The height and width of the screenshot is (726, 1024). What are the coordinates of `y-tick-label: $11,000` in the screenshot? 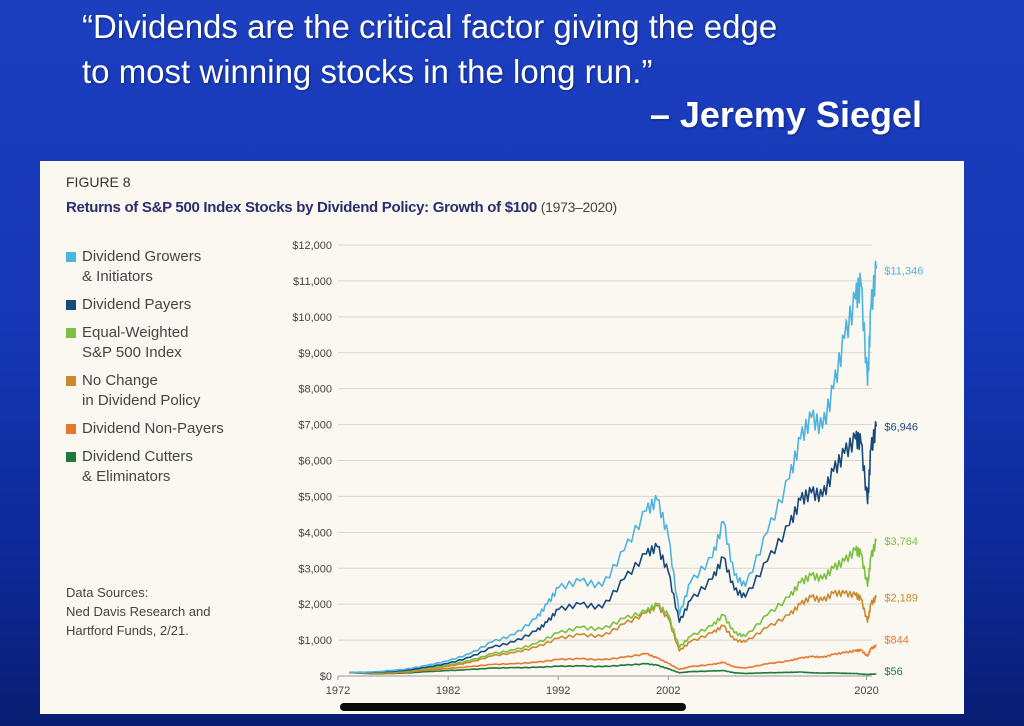 It's located at (312, 282).